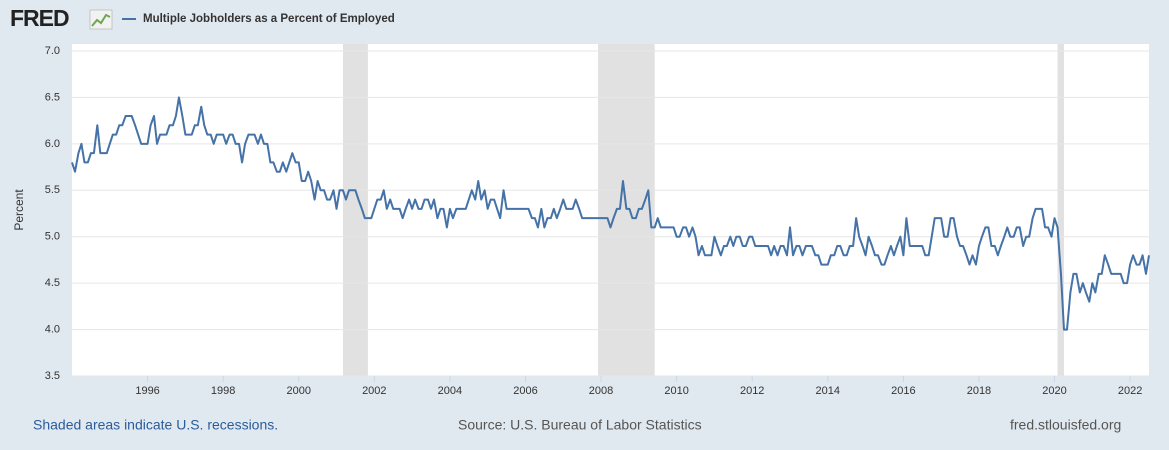  I want to click on x-tick-label: 2022, so click(1130, 391).